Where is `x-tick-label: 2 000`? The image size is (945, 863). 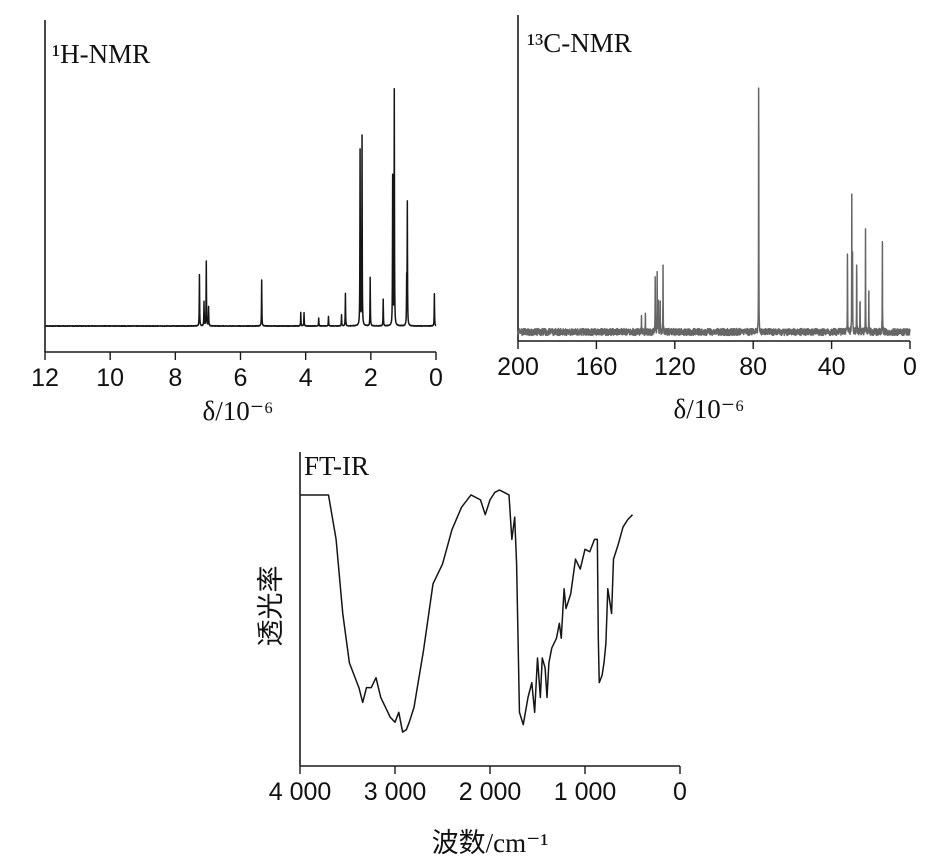
x-tick-label: 2 000 is located at coordinates (490, 792).